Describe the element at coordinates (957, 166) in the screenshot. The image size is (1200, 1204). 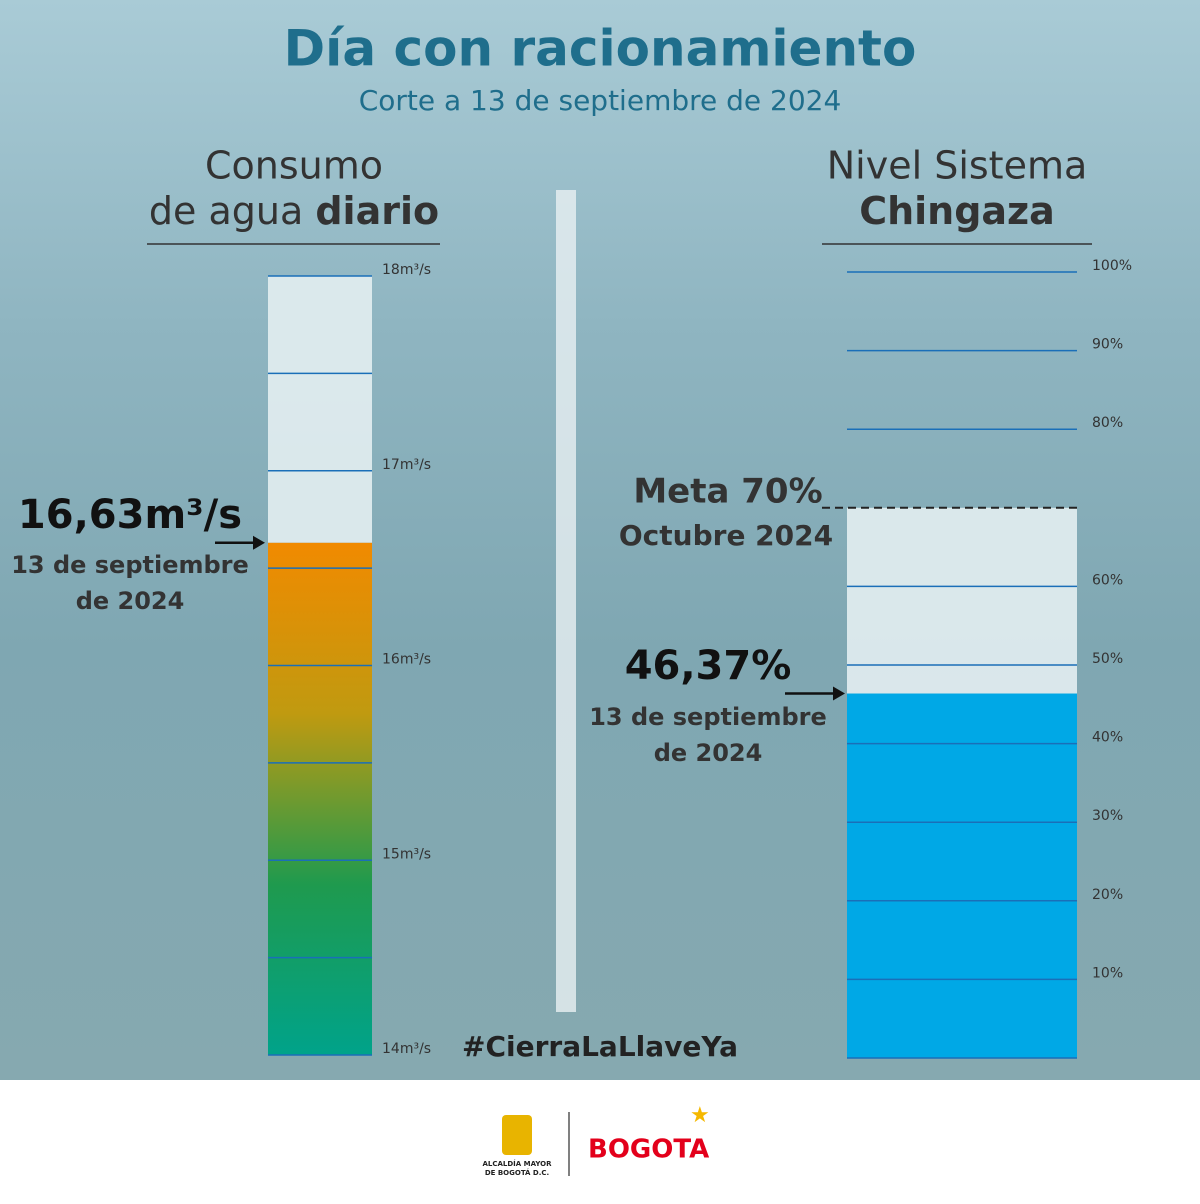
I see `chart-title: Nivel Sistema` at that location.